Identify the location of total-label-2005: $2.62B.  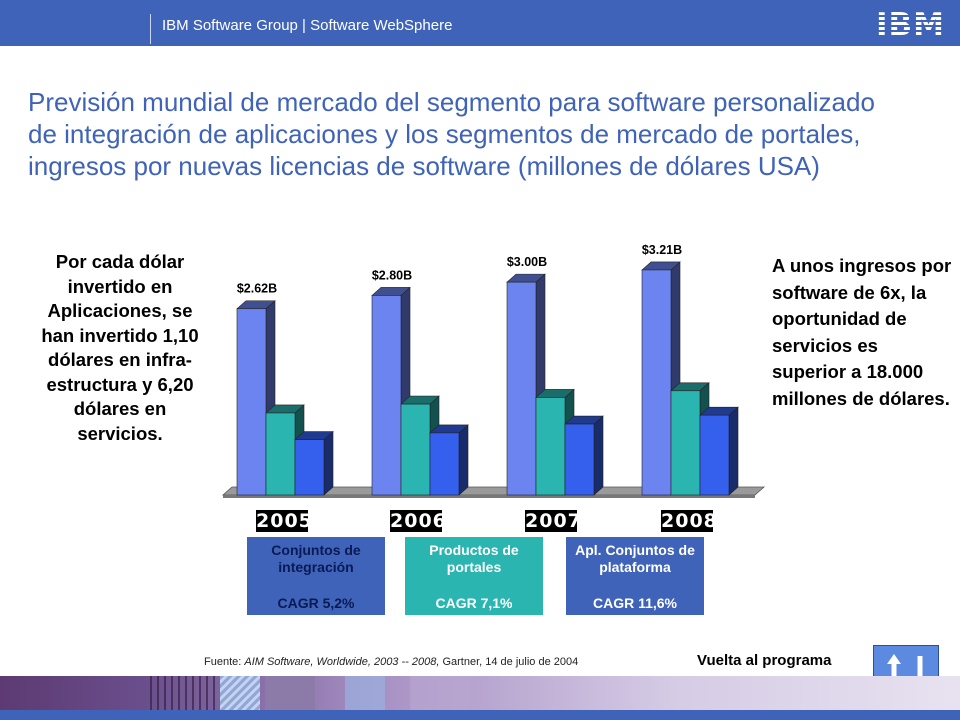
(257, 289).